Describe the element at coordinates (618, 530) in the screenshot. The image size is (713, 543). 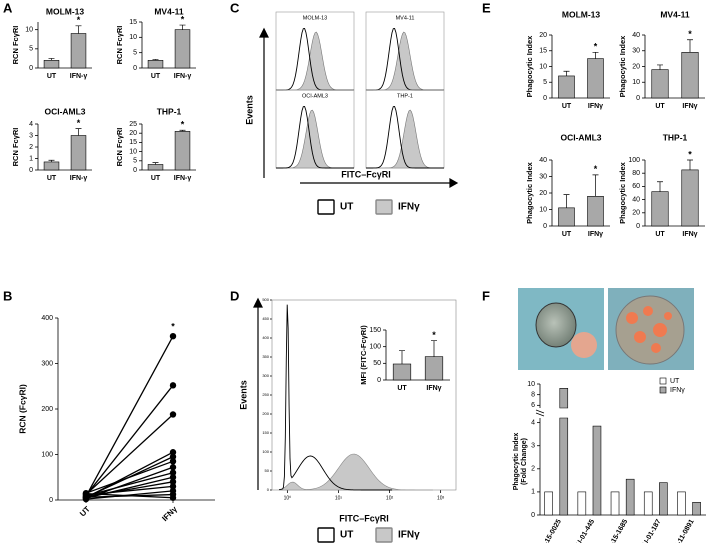
I see `x-tick-label: U-15-1685` at that location.